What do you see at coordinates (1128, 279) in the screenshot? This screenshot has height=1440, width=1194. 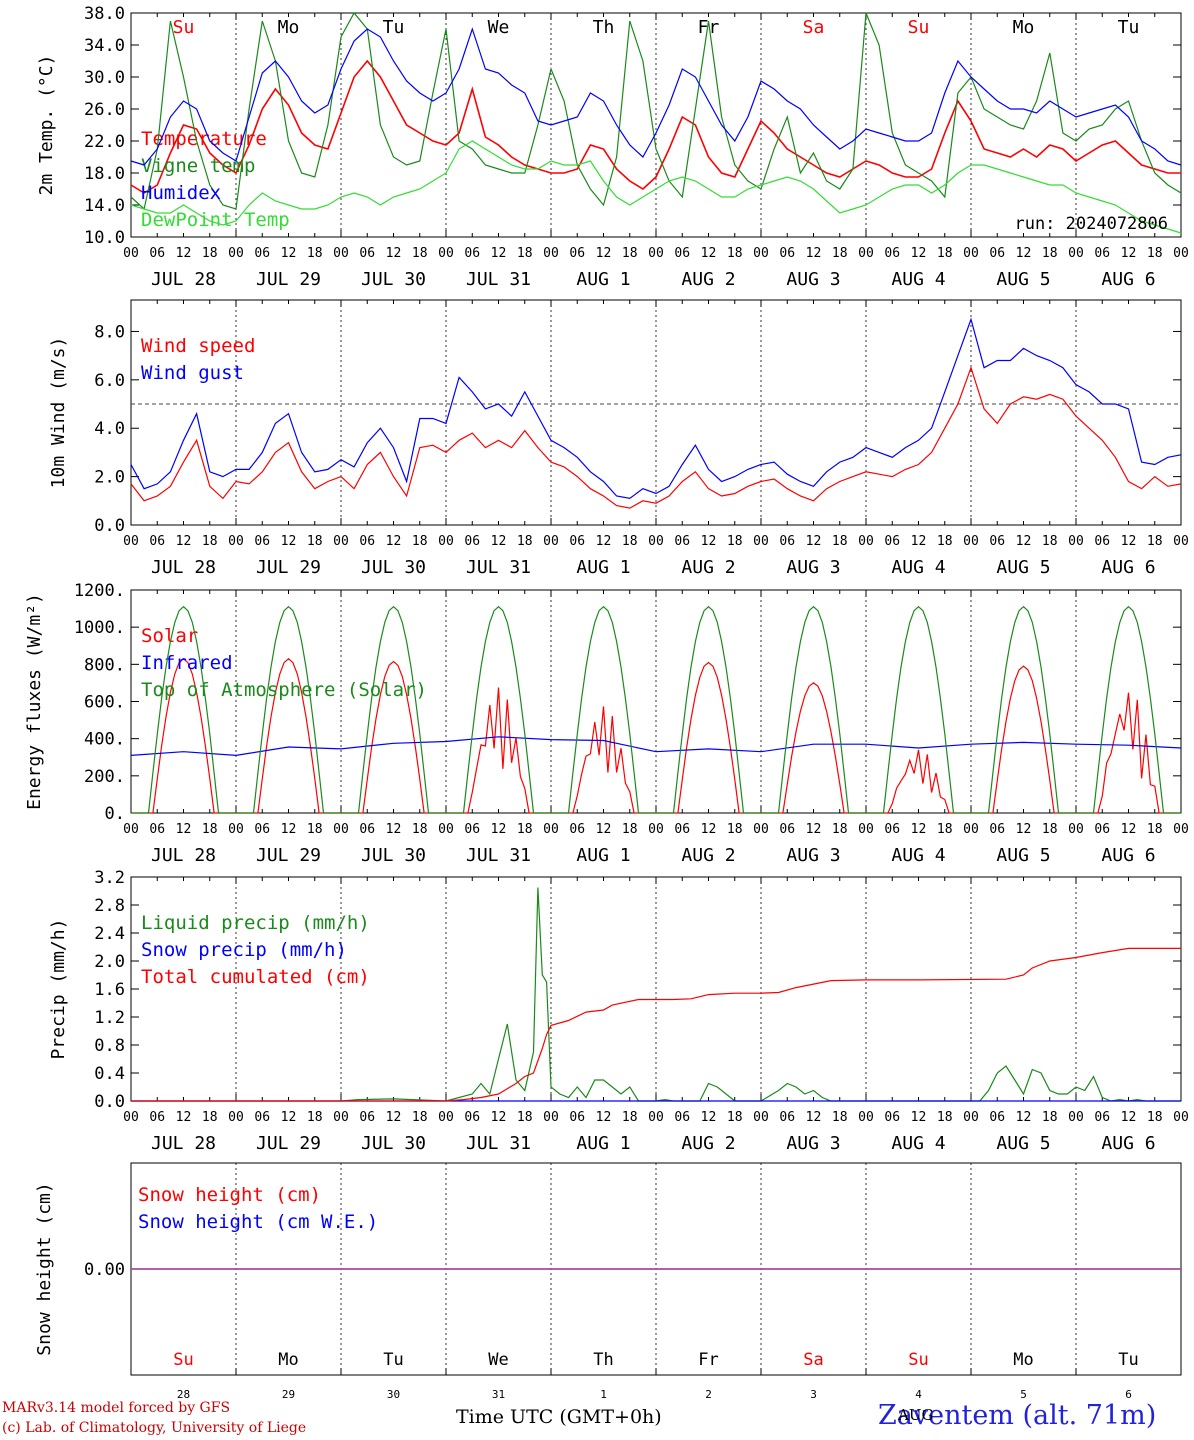 I see `date-label: AUG 6` at bounding box center [1128, 279].